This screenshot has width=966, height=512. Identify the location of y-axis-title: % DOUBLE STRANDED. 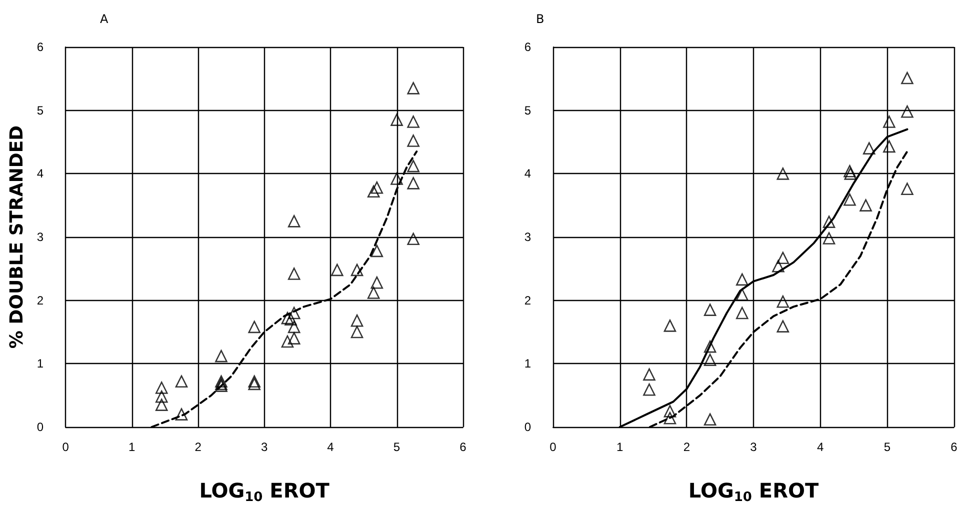
(17, 237).